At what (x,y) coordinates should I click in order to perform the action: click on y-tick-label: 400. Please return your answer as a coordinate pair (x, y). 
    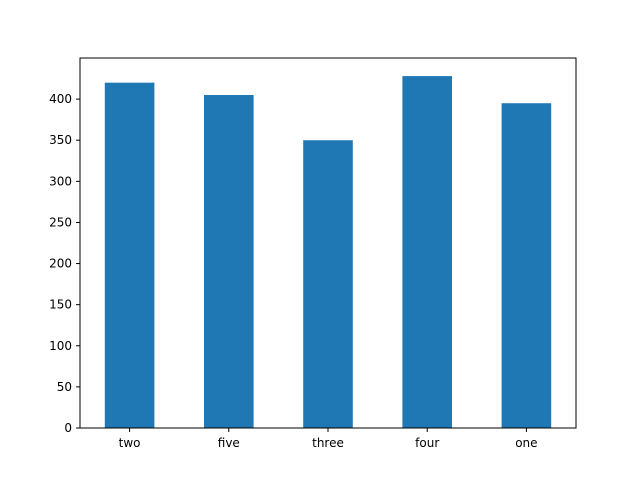
    Looking at the image, I should click on (60, 99).